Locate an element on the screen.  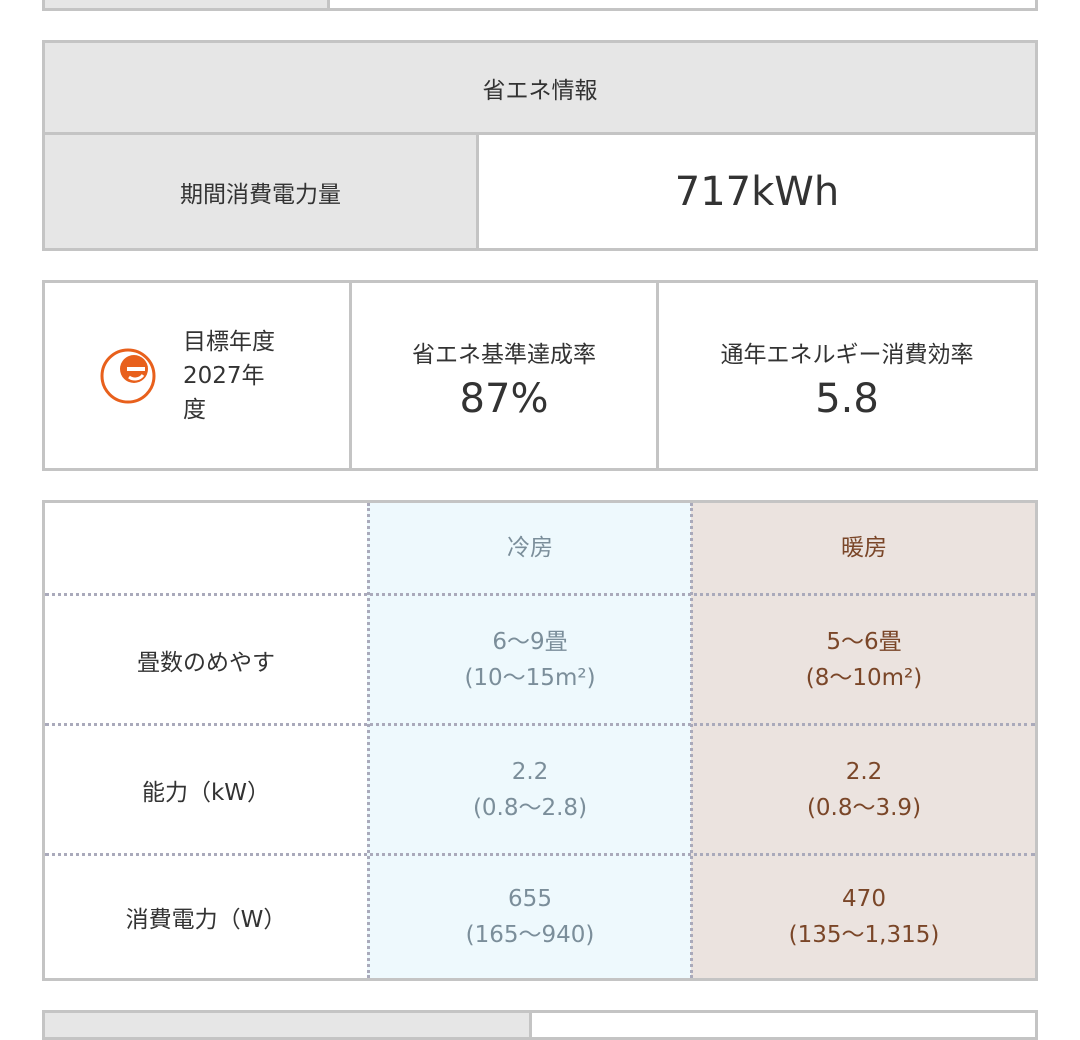
period-label-cell: 期間消費電力量 is located at coordinates (260, 191).